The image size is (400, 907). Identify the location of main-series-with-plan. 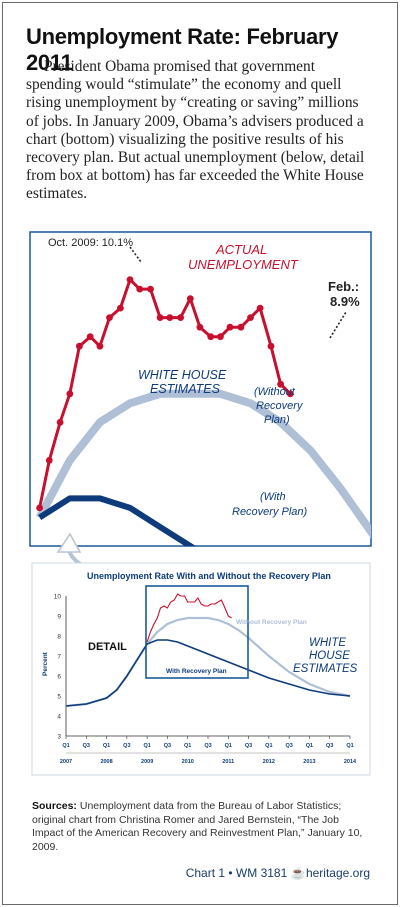
(208, 673).